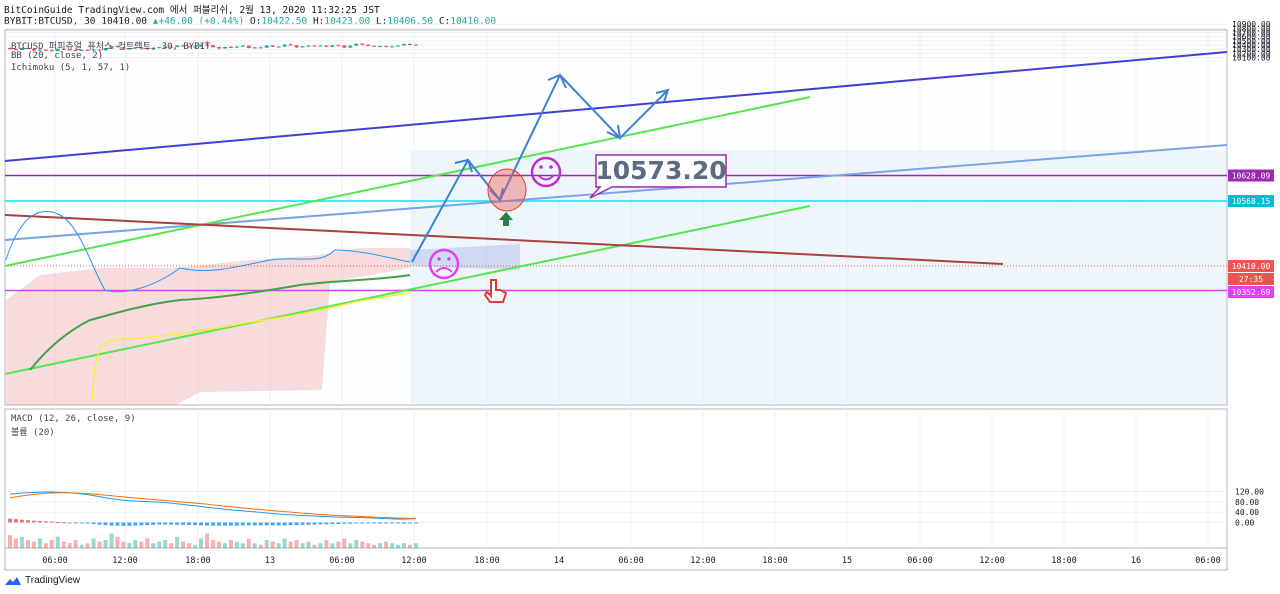 The image size is (1280, 594). What do you see at coordinates (73, 419) in the screenshot?
I see `legend-macd: MACD (12, 26, close, 9)` at bounding box center [73, 419].